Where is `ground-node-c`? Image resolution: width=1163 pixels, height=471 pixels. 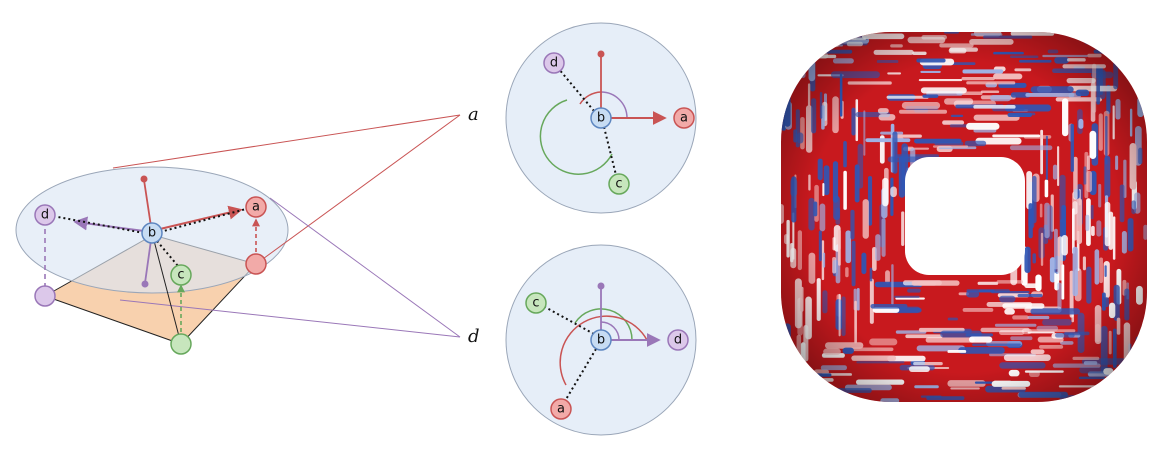 ground-node-c is located at coordinates (181, 344).